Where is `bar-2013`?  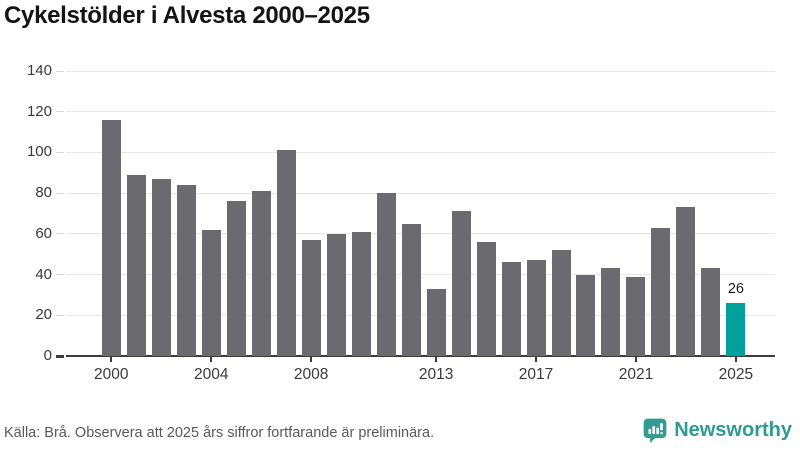 bar-2013 is located at coordinates (436, 322).